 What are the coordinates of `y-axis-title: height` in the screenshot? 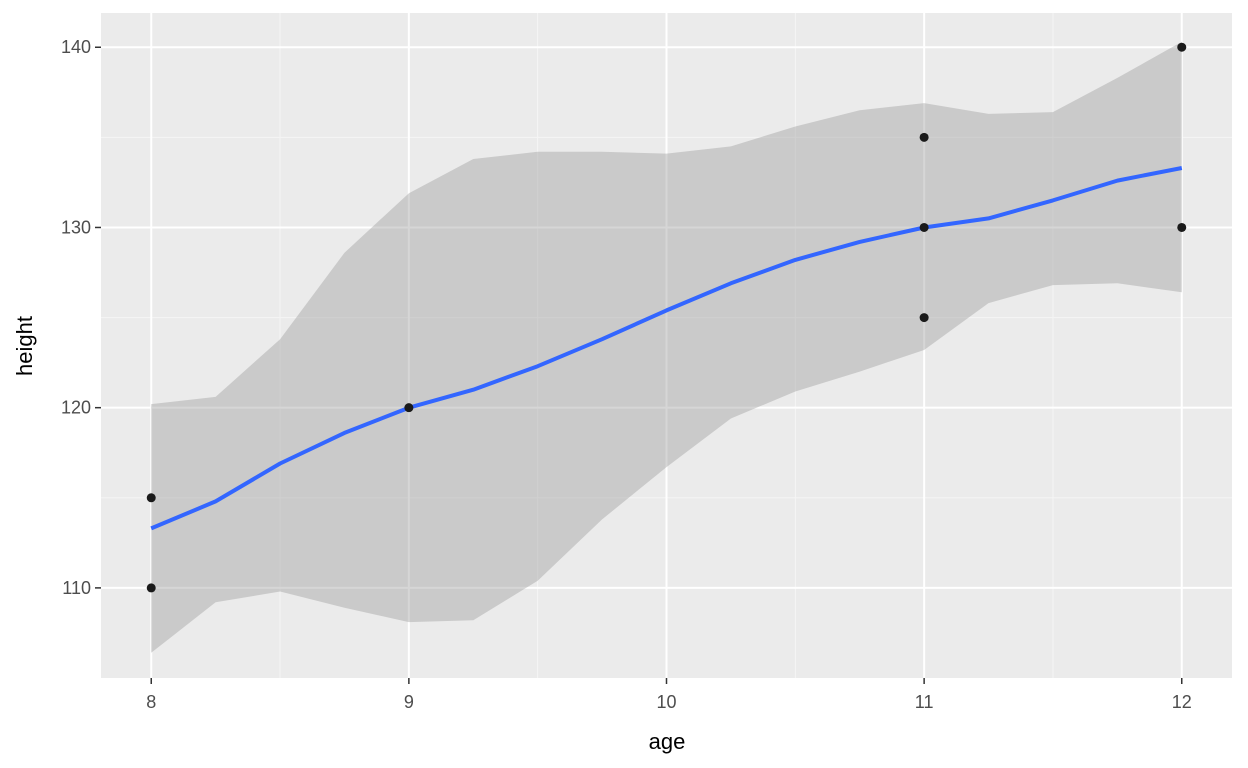 It's located at (24, 346).